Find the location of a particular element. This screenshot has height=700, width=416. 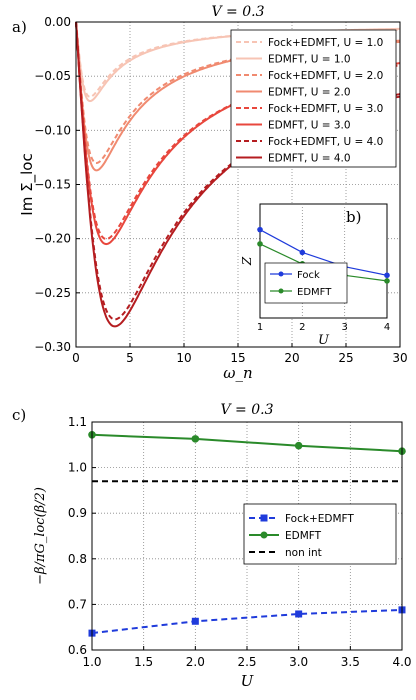

y-tick-label: −0.10 is located at coordinates (52, 130).